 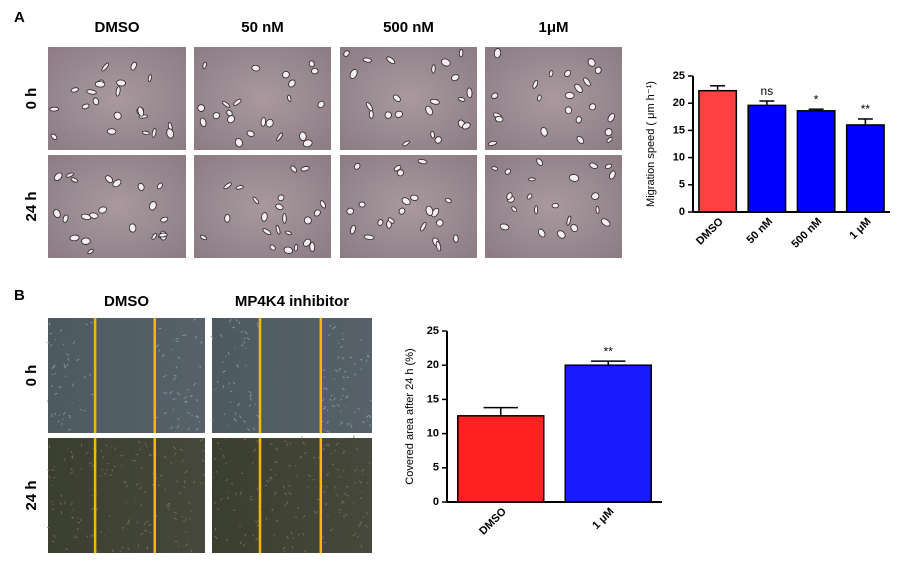 I want to click on y-tick-label: 15, so click(x=433, y=399).